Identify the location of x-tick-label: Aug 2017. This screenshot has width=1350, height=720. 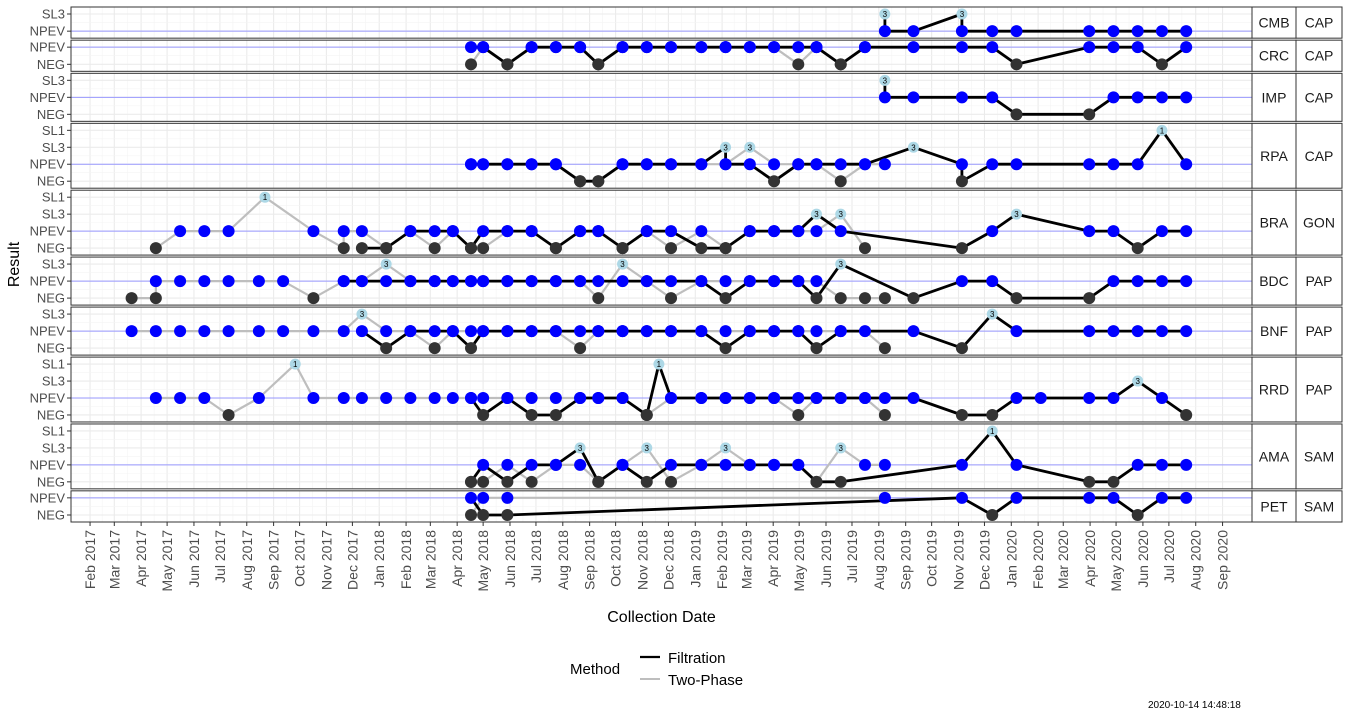
(247, 560).